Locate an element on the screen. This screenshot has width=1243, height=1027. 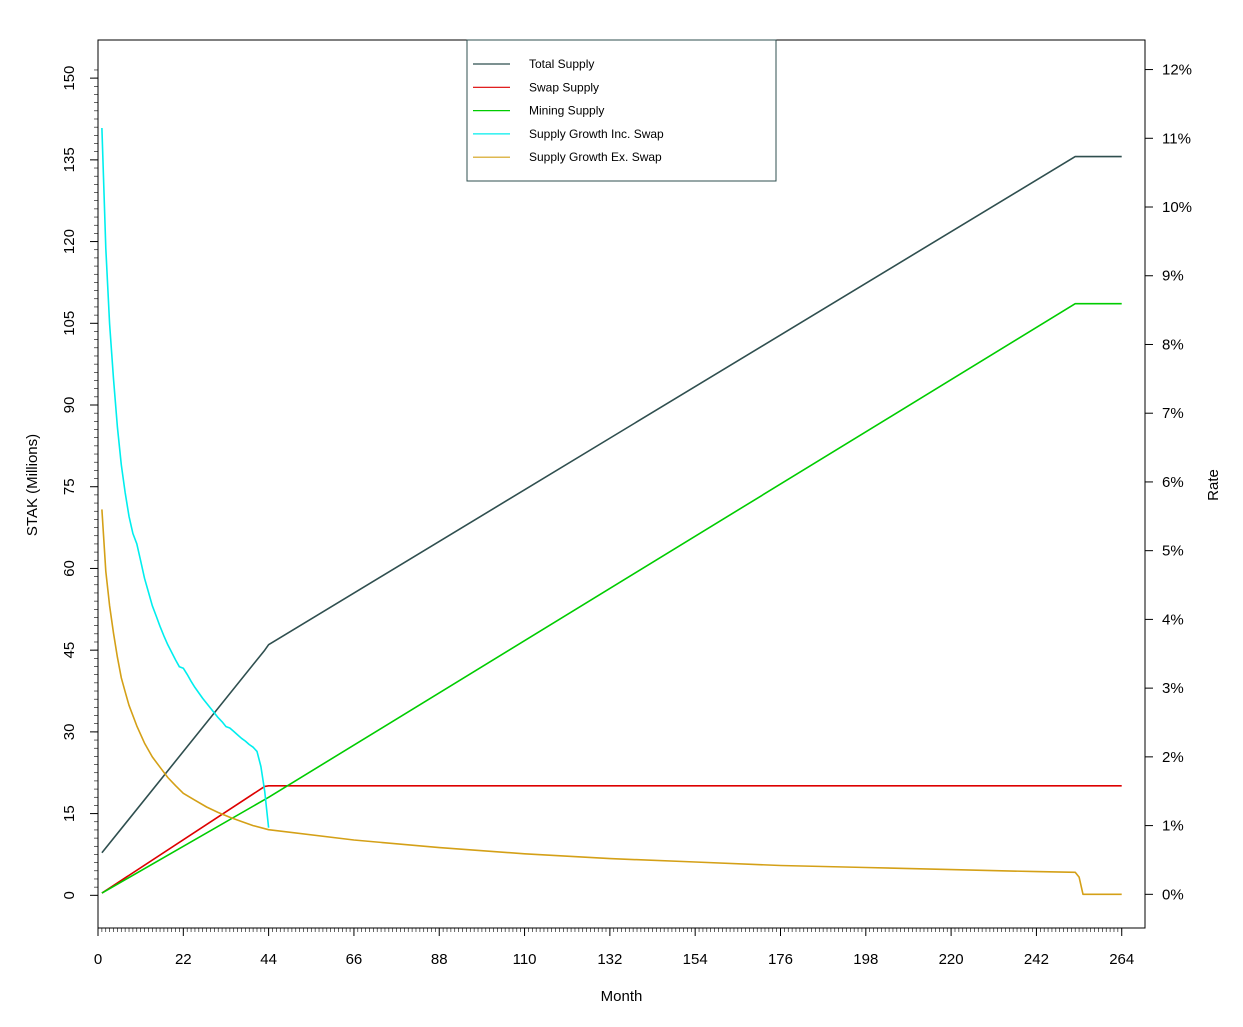
y2-tick-label: 1% is located at coordinates (1173, 826).